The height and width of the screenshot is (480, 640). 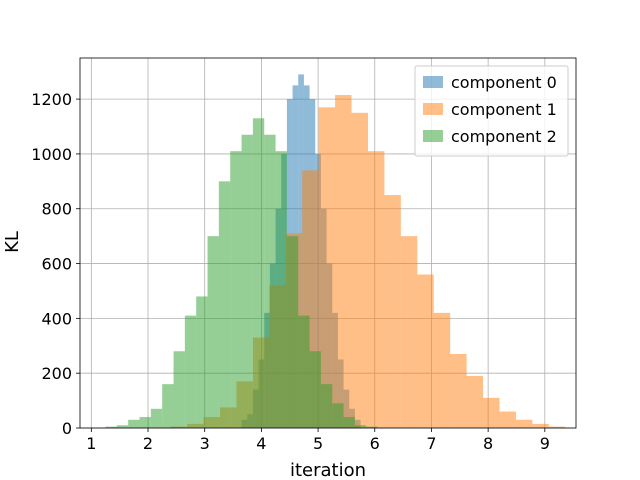 I want to click on x-tick-label: 3, so click(x=205, y=443).